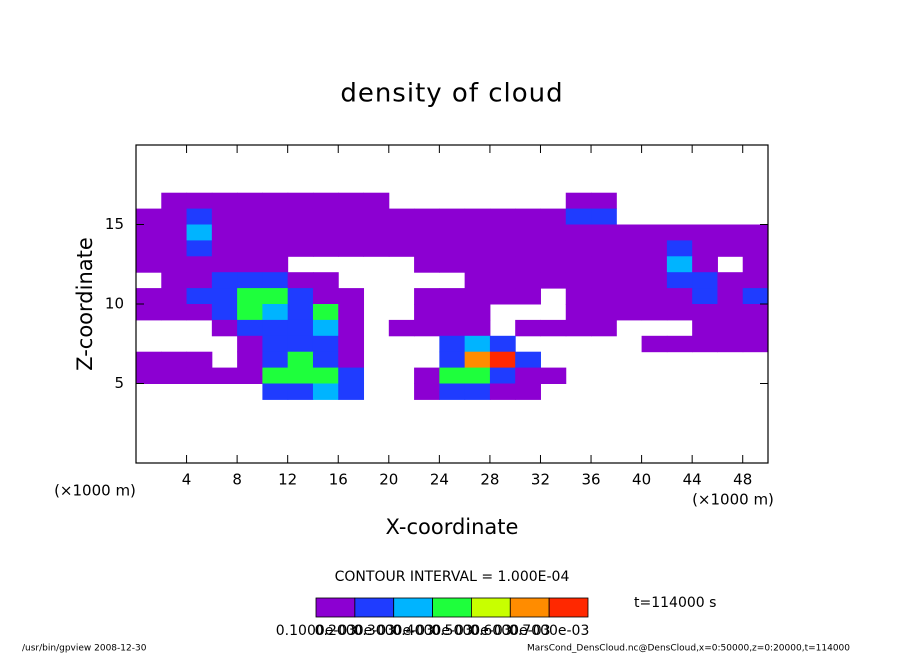  What do you see at coordinates (675, 603) in the screenshot?
I see `time-label: t=114000 s` at bounding box center [675, 603].